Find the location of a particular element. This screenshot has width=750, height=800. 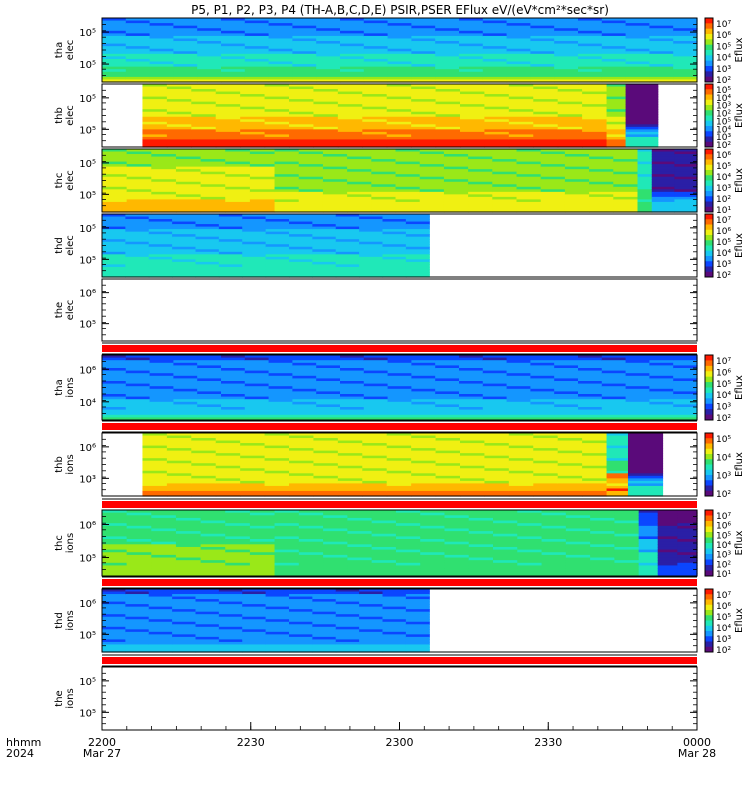

y-axis-label-species: elec is located at coordinates (70, 180).